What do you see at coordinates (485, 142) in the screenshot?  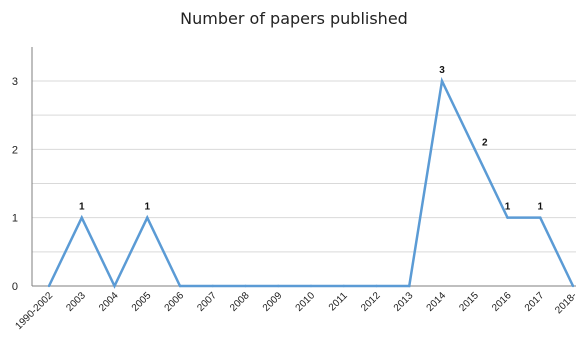 I see `data-label: 2` at bounding box center [485, 142].